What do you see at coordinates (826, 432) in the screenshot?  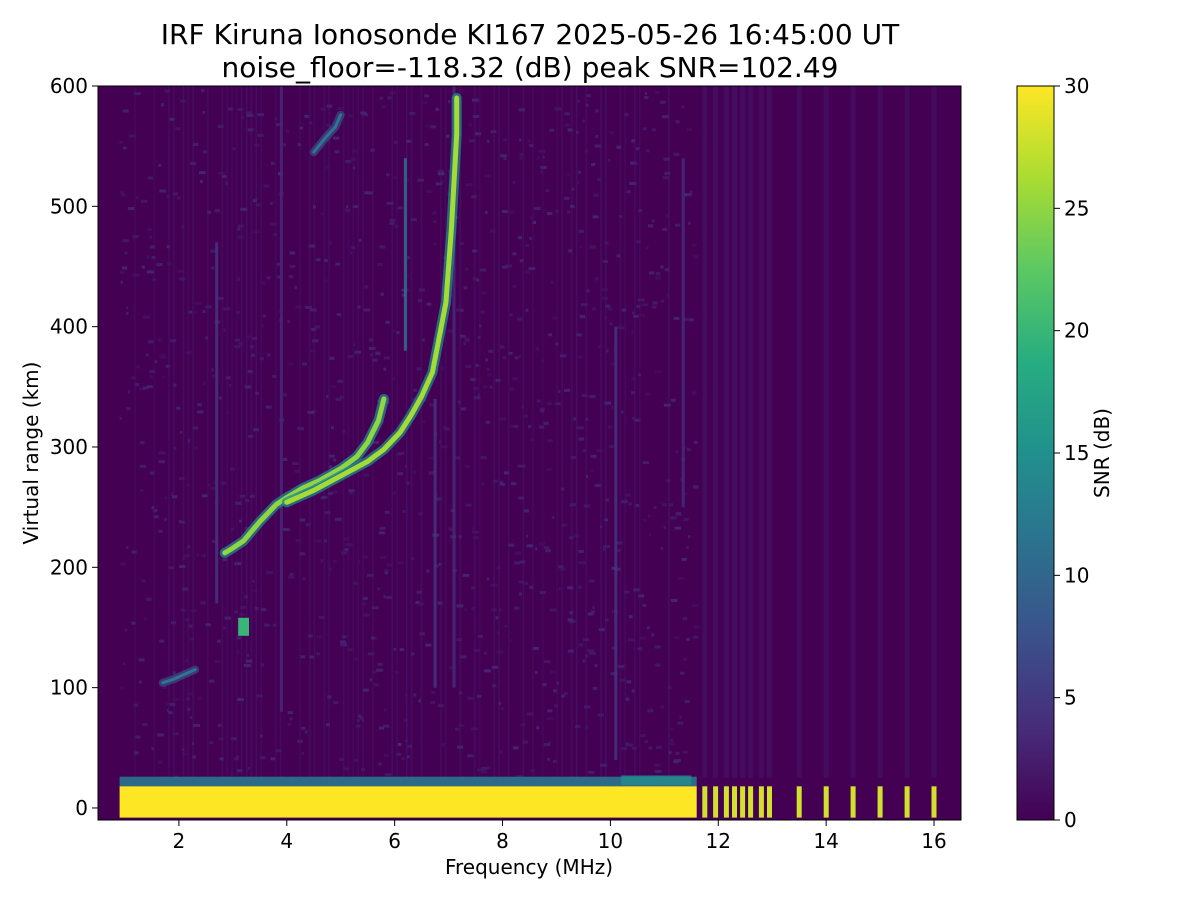 I see `sparse-channel-column` at bounding box center [826, 432].